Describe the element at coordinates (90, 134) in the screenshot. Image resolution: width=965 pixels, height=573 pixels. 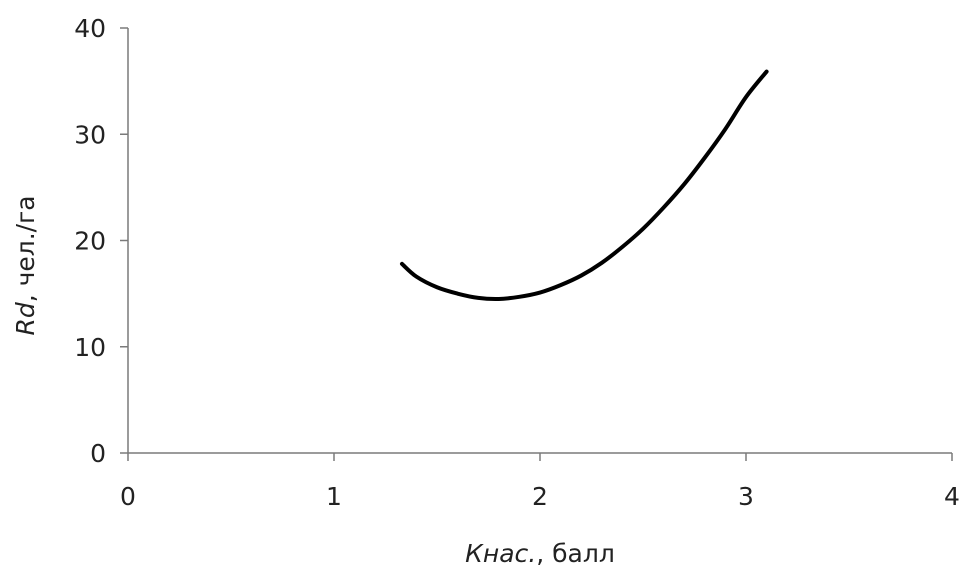
I see `y-tick-label: 30` at that location.